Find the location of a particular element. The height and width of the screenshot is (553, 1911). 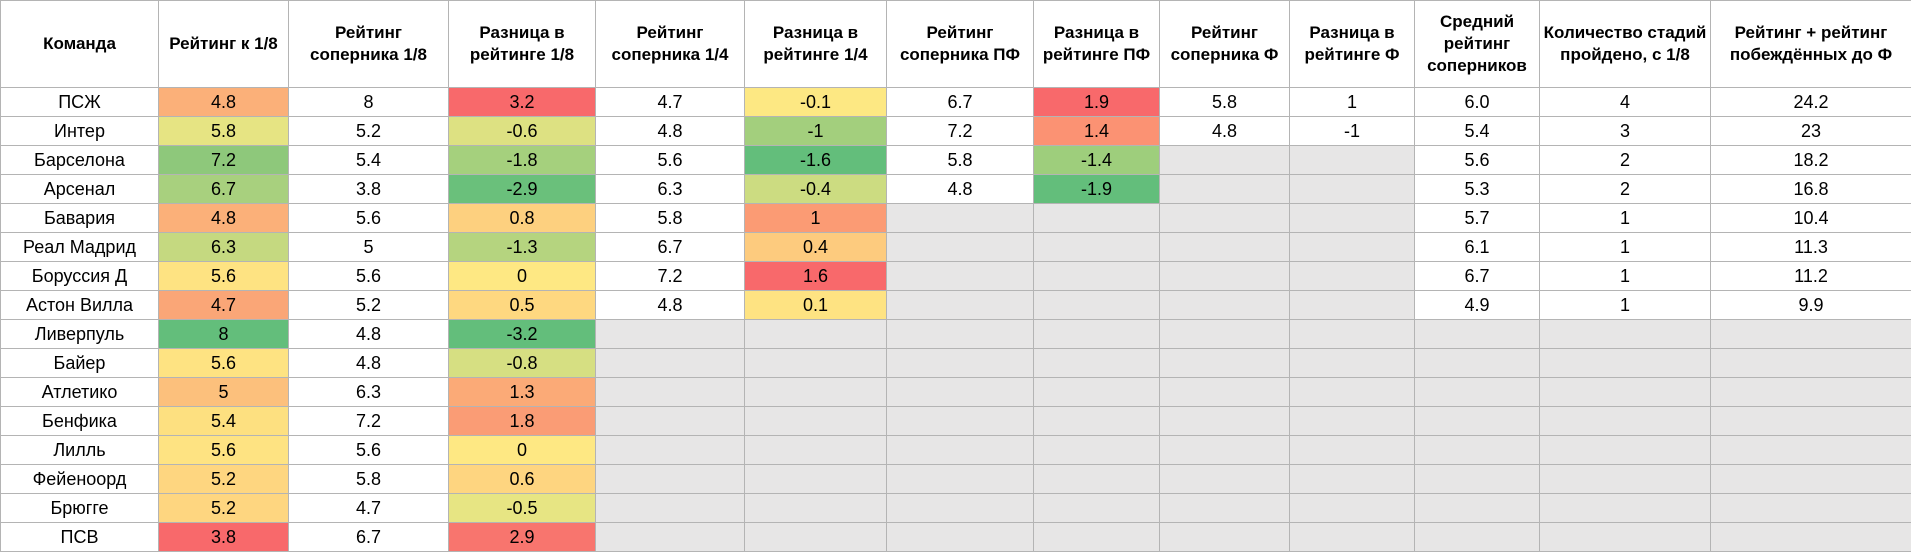

cell-opp-rating-r16: 5.4 is located at coordinates (368, 160).